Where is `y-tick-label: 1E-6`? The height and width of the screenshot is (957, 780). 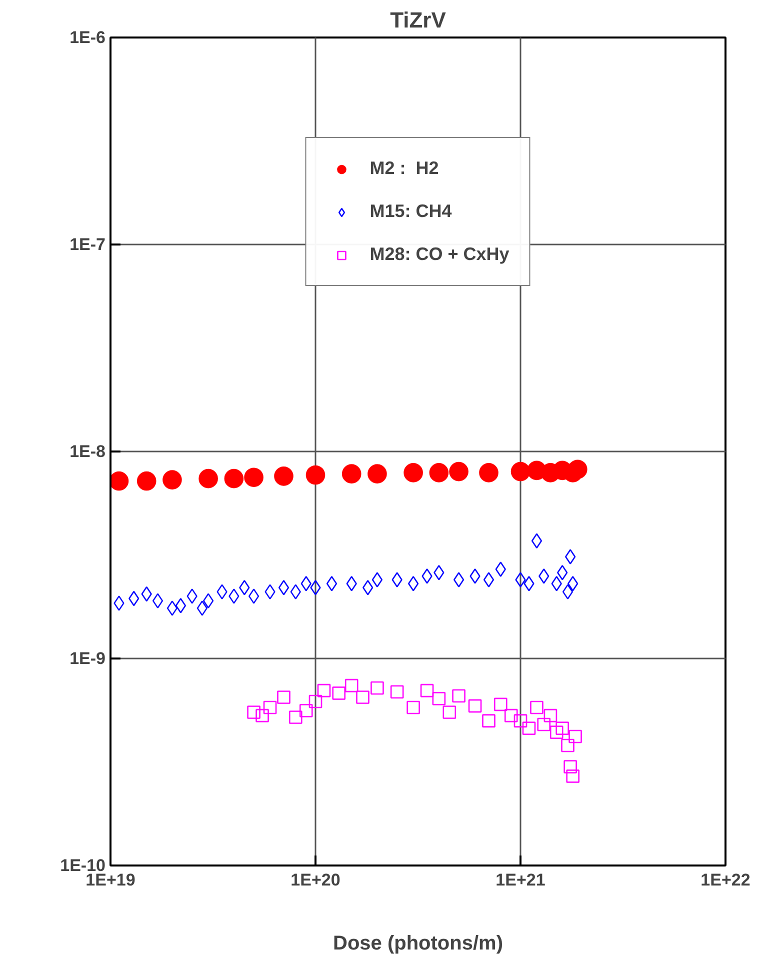
y-tick-label: 1E-6 is located at coordinates (88, 37).